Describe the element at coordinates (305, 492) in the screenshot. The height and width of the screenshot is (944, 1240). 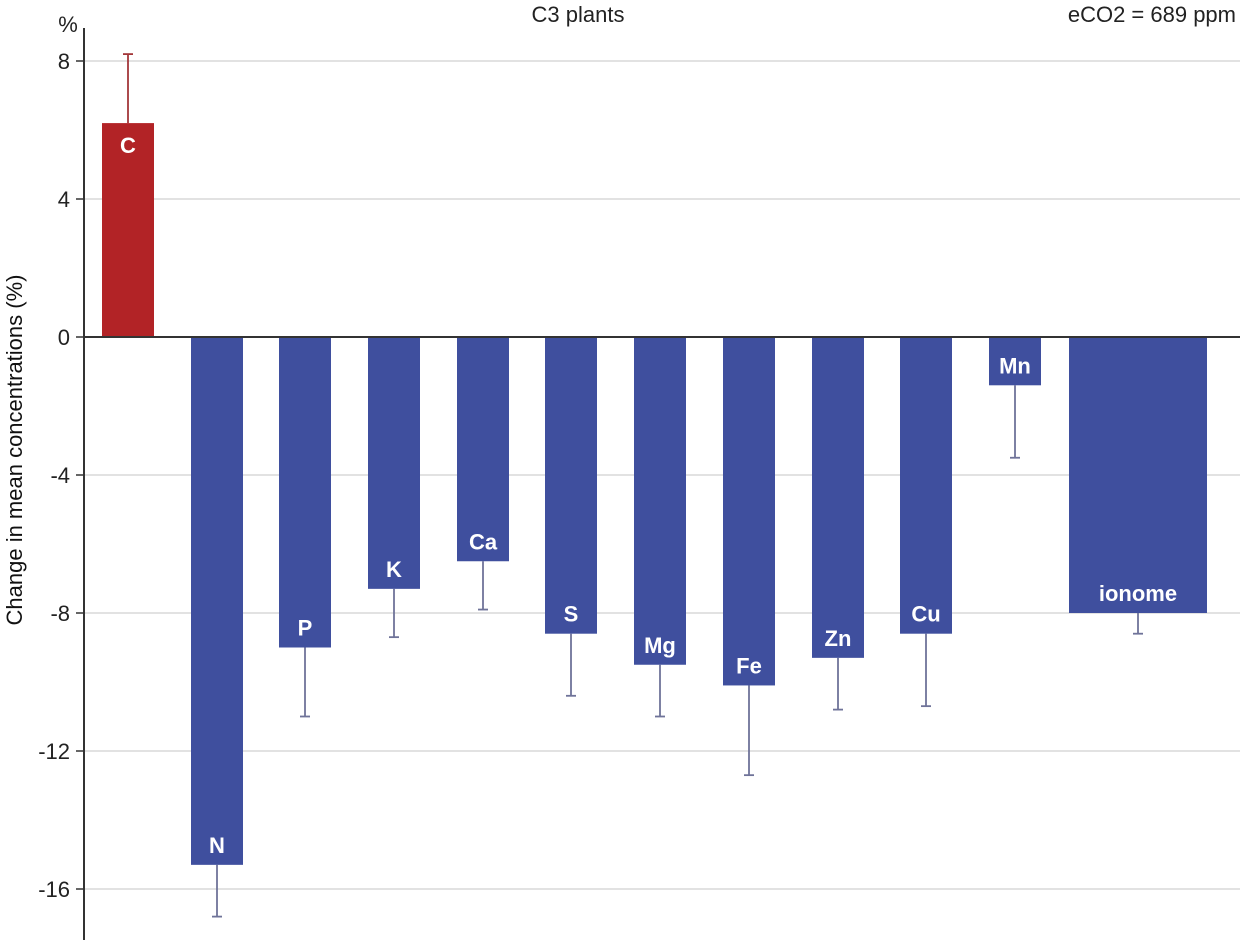
I see `bar-p` at that location.